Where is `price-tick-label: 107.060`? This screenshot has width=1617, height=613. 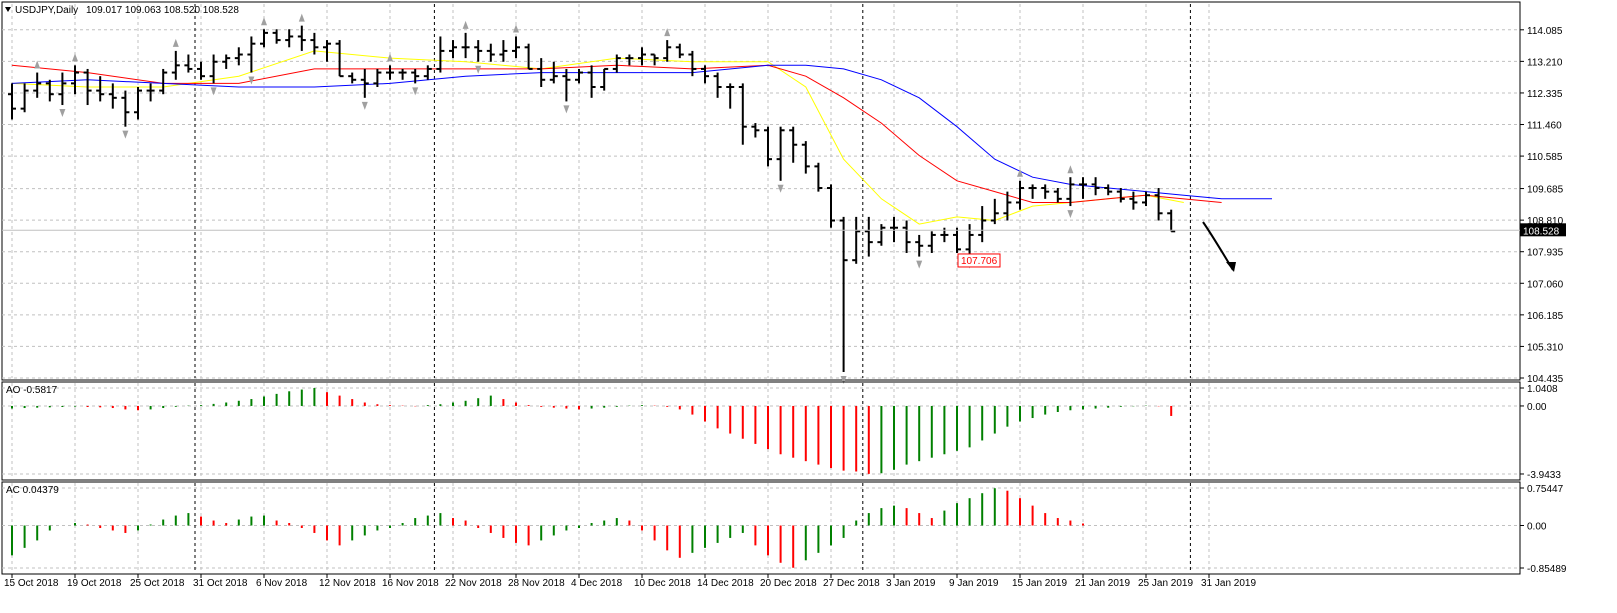
price-tick-label: 107.060 is located at coordinates (1545, 284).